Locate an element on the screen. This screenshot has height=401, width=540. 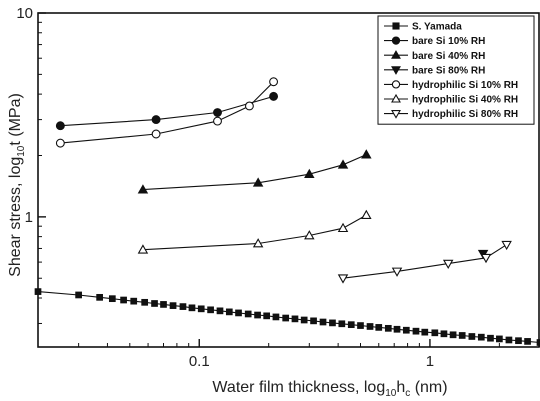
series-hydrophilic-si-10pct-rh is located at coordinates (167, 112).